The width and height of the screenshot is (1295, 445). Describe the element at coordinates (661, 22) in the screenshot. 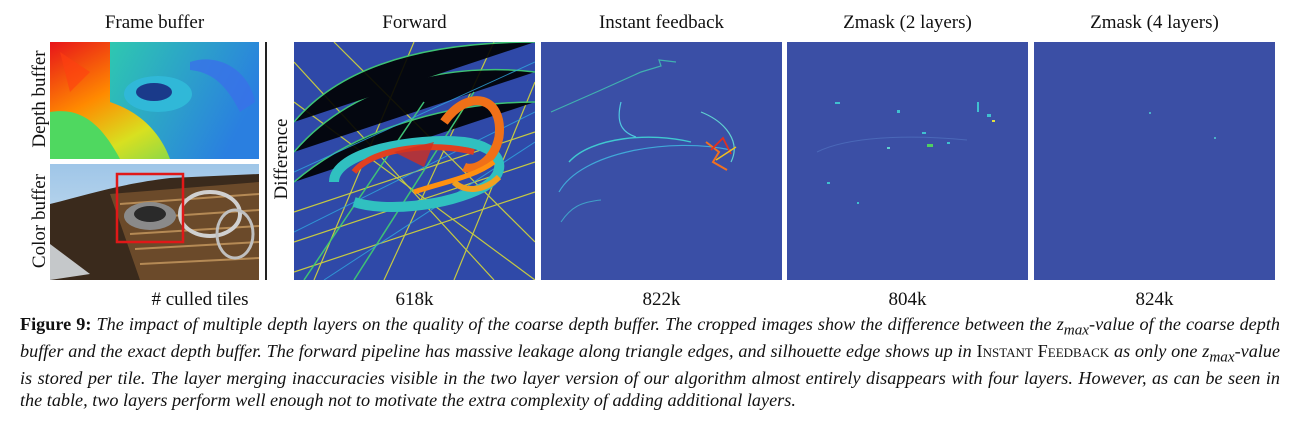

I see `instant-feedback-title: Instant feedback` at that location.